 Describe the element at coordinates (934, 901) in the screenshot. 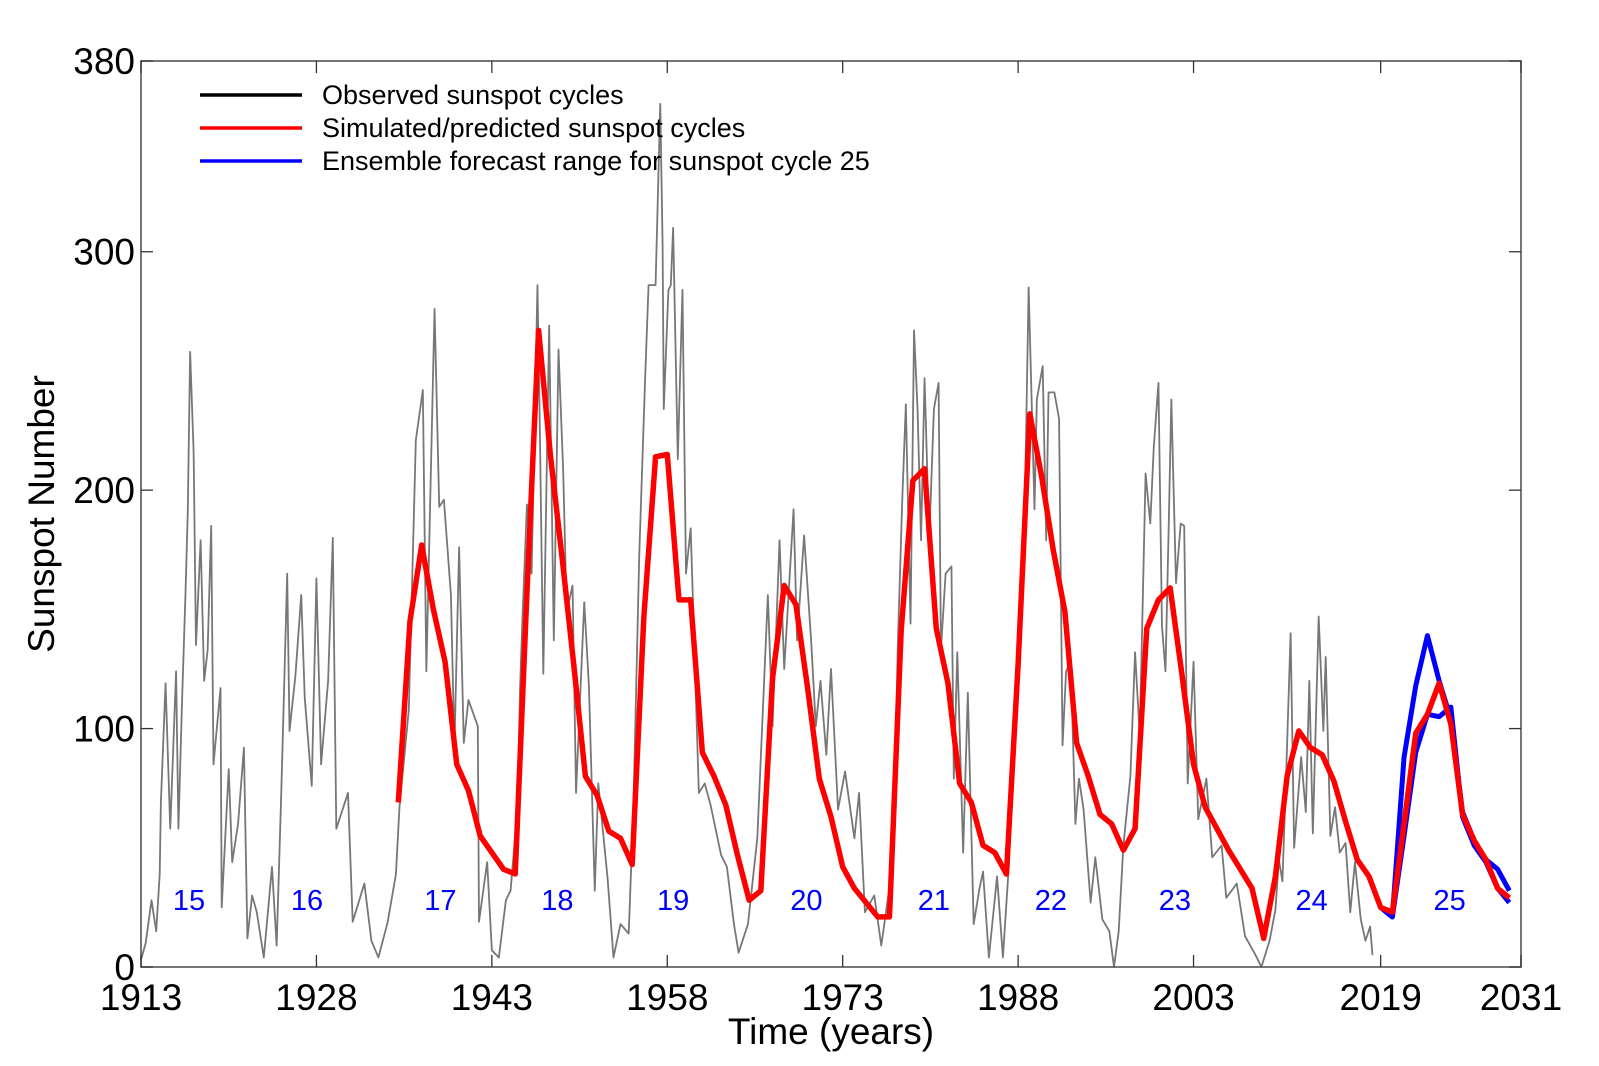

I see `cycle-label: 21` at that location.